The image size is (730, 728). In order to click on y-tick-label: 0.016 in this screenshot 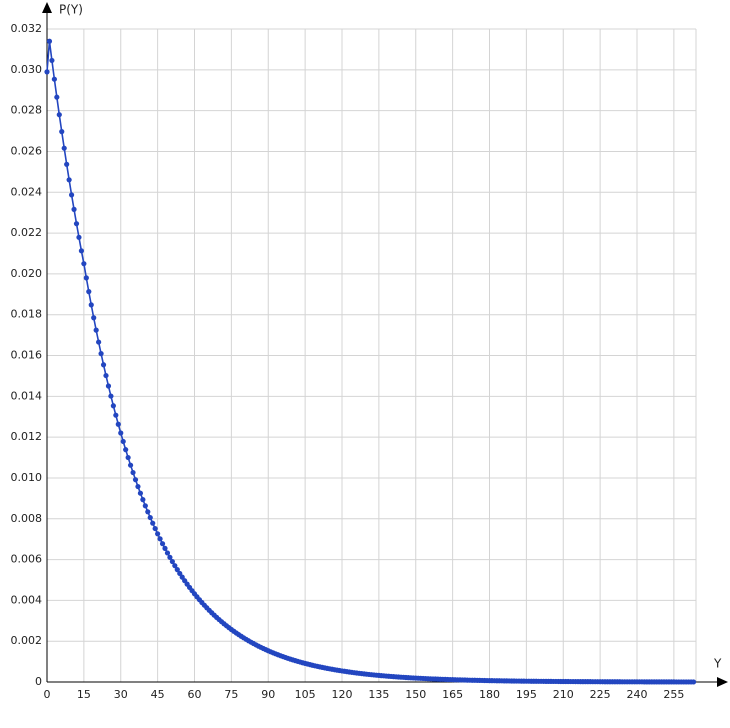, I will do `click(27, 355)`.